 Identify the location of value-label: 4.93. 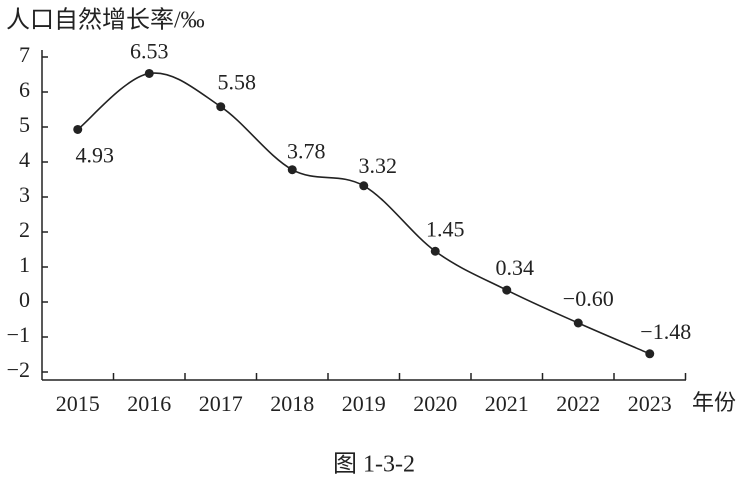
(95, 154).